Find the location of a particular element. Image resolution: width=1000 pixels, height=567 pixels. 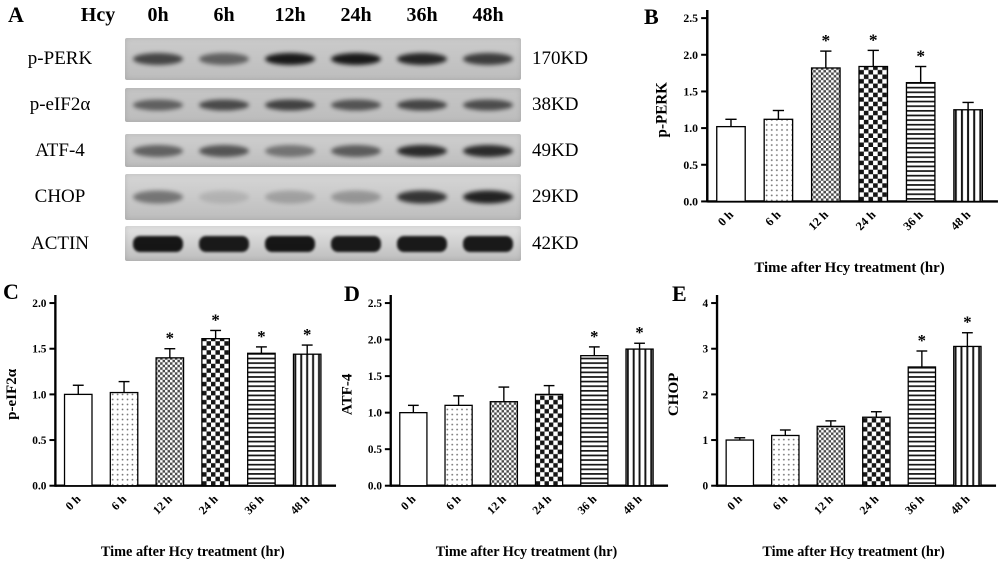

treatment-label: Hcy is located at coordinates (98, 15).